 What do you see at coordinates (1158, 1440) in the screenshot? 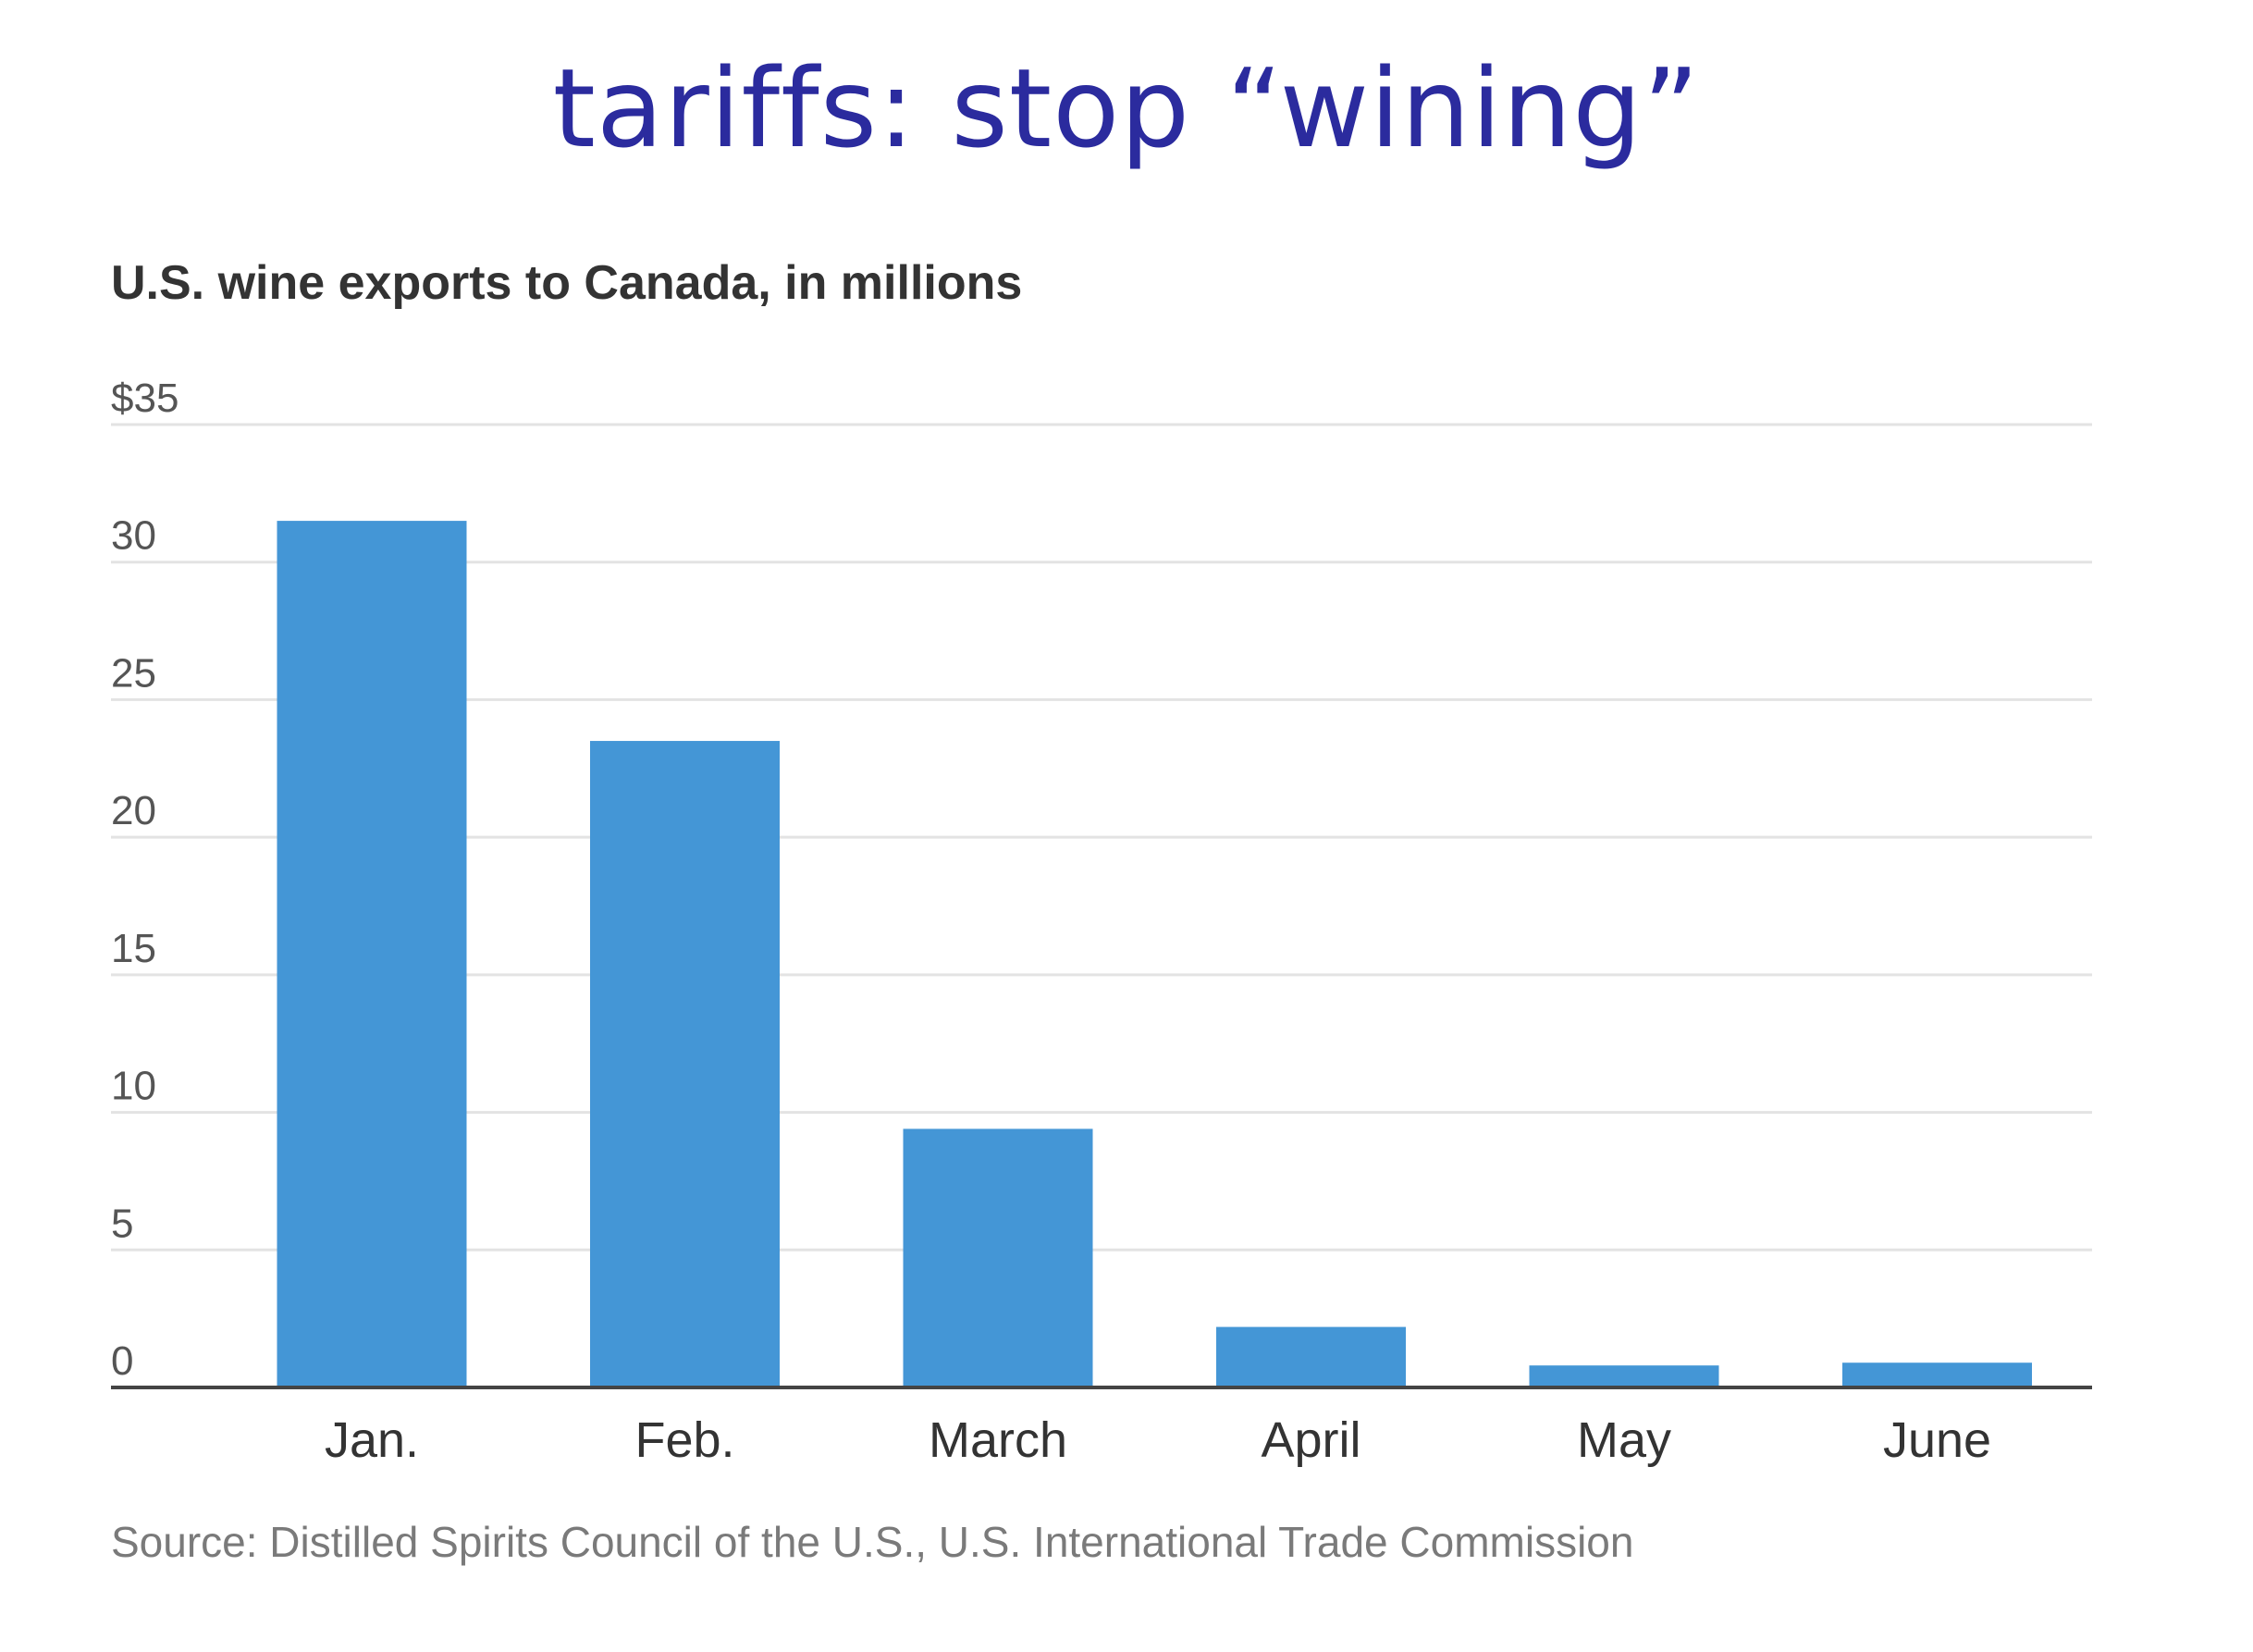
I see `x-axis-labels: Jan. Feb. March April May June` at bounding box center [1158, 1440].